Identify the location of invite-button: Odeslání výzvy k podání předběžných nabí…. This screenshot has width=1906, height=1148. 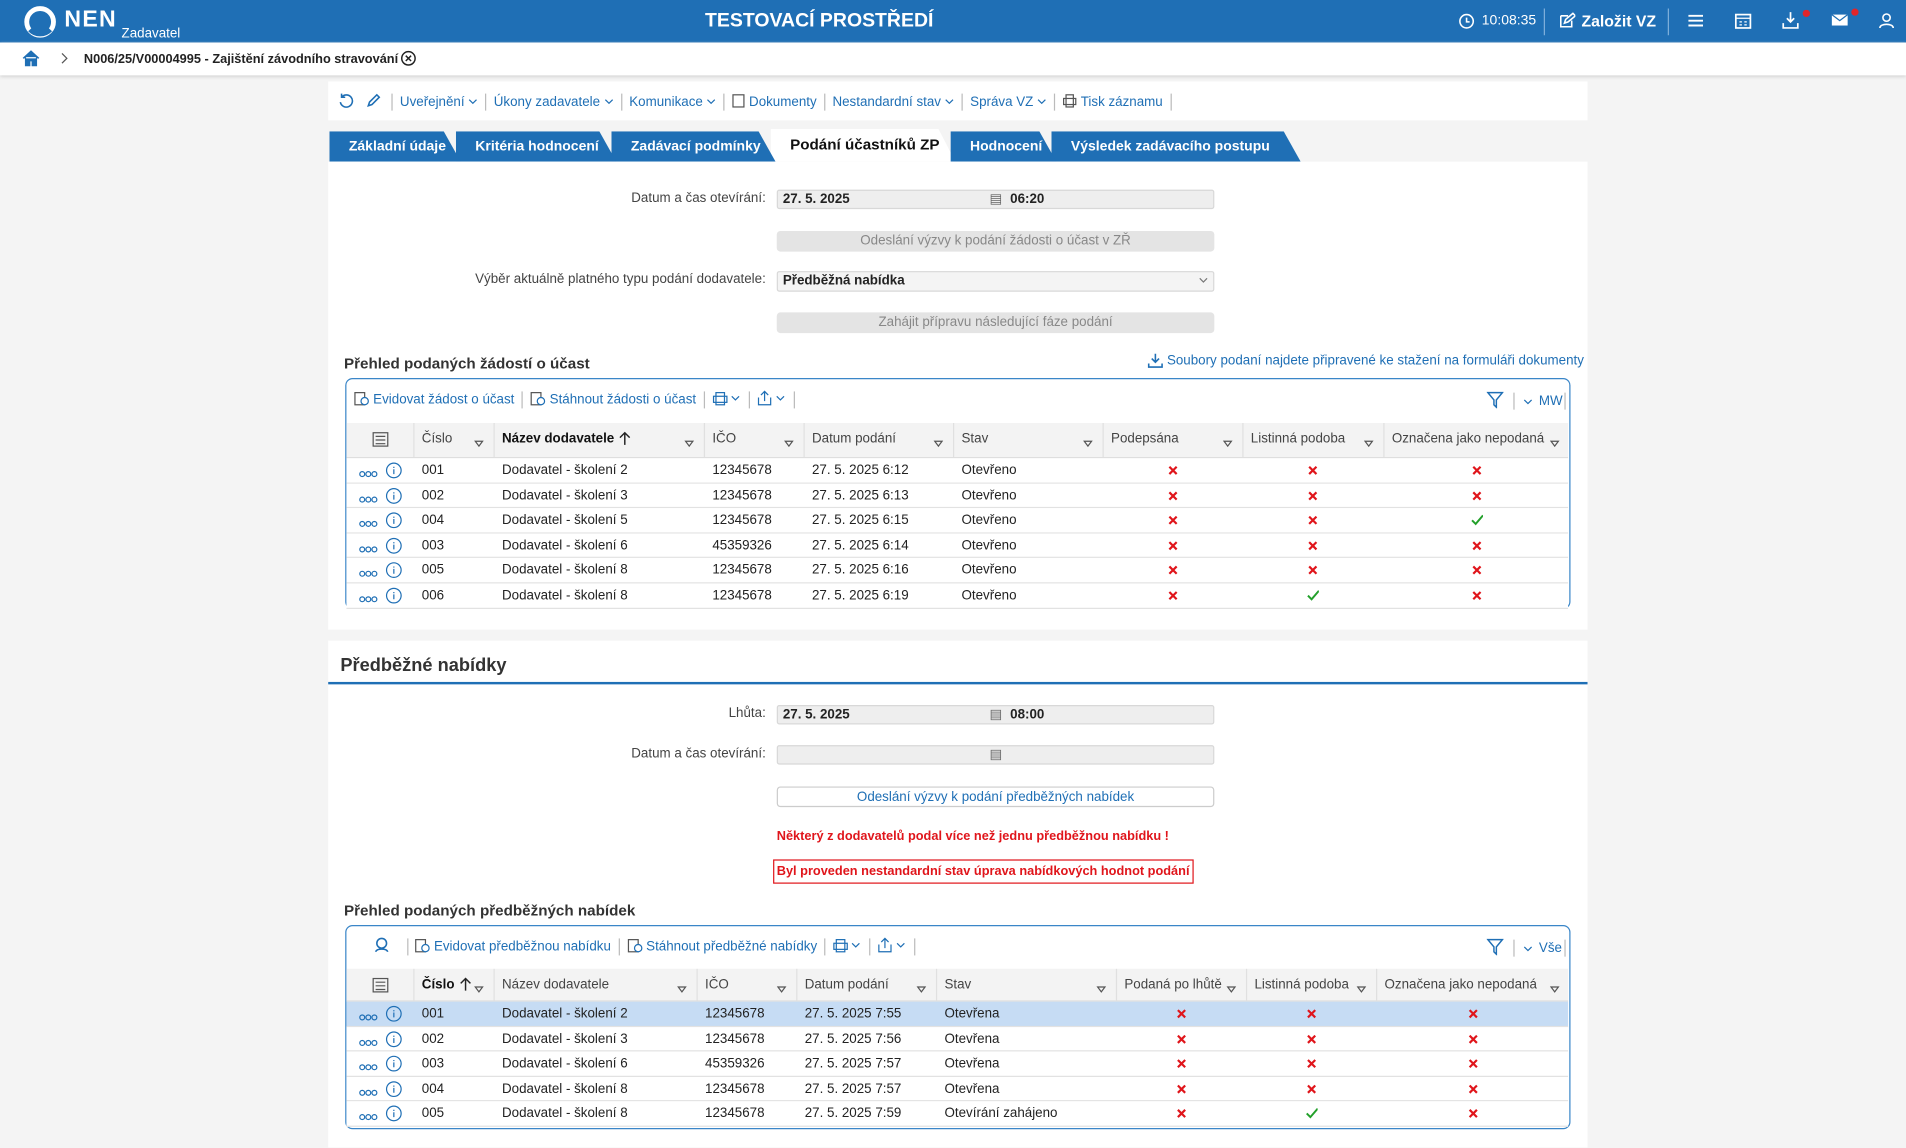
(995, 797).